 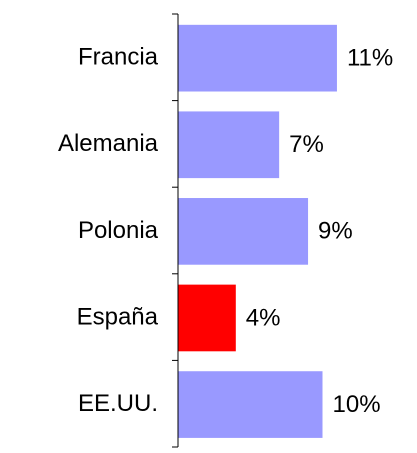 What do you see at coordinates (335, 231) in the screenshot?
I see `value-label: 9%` at bounding box center [335, 231].